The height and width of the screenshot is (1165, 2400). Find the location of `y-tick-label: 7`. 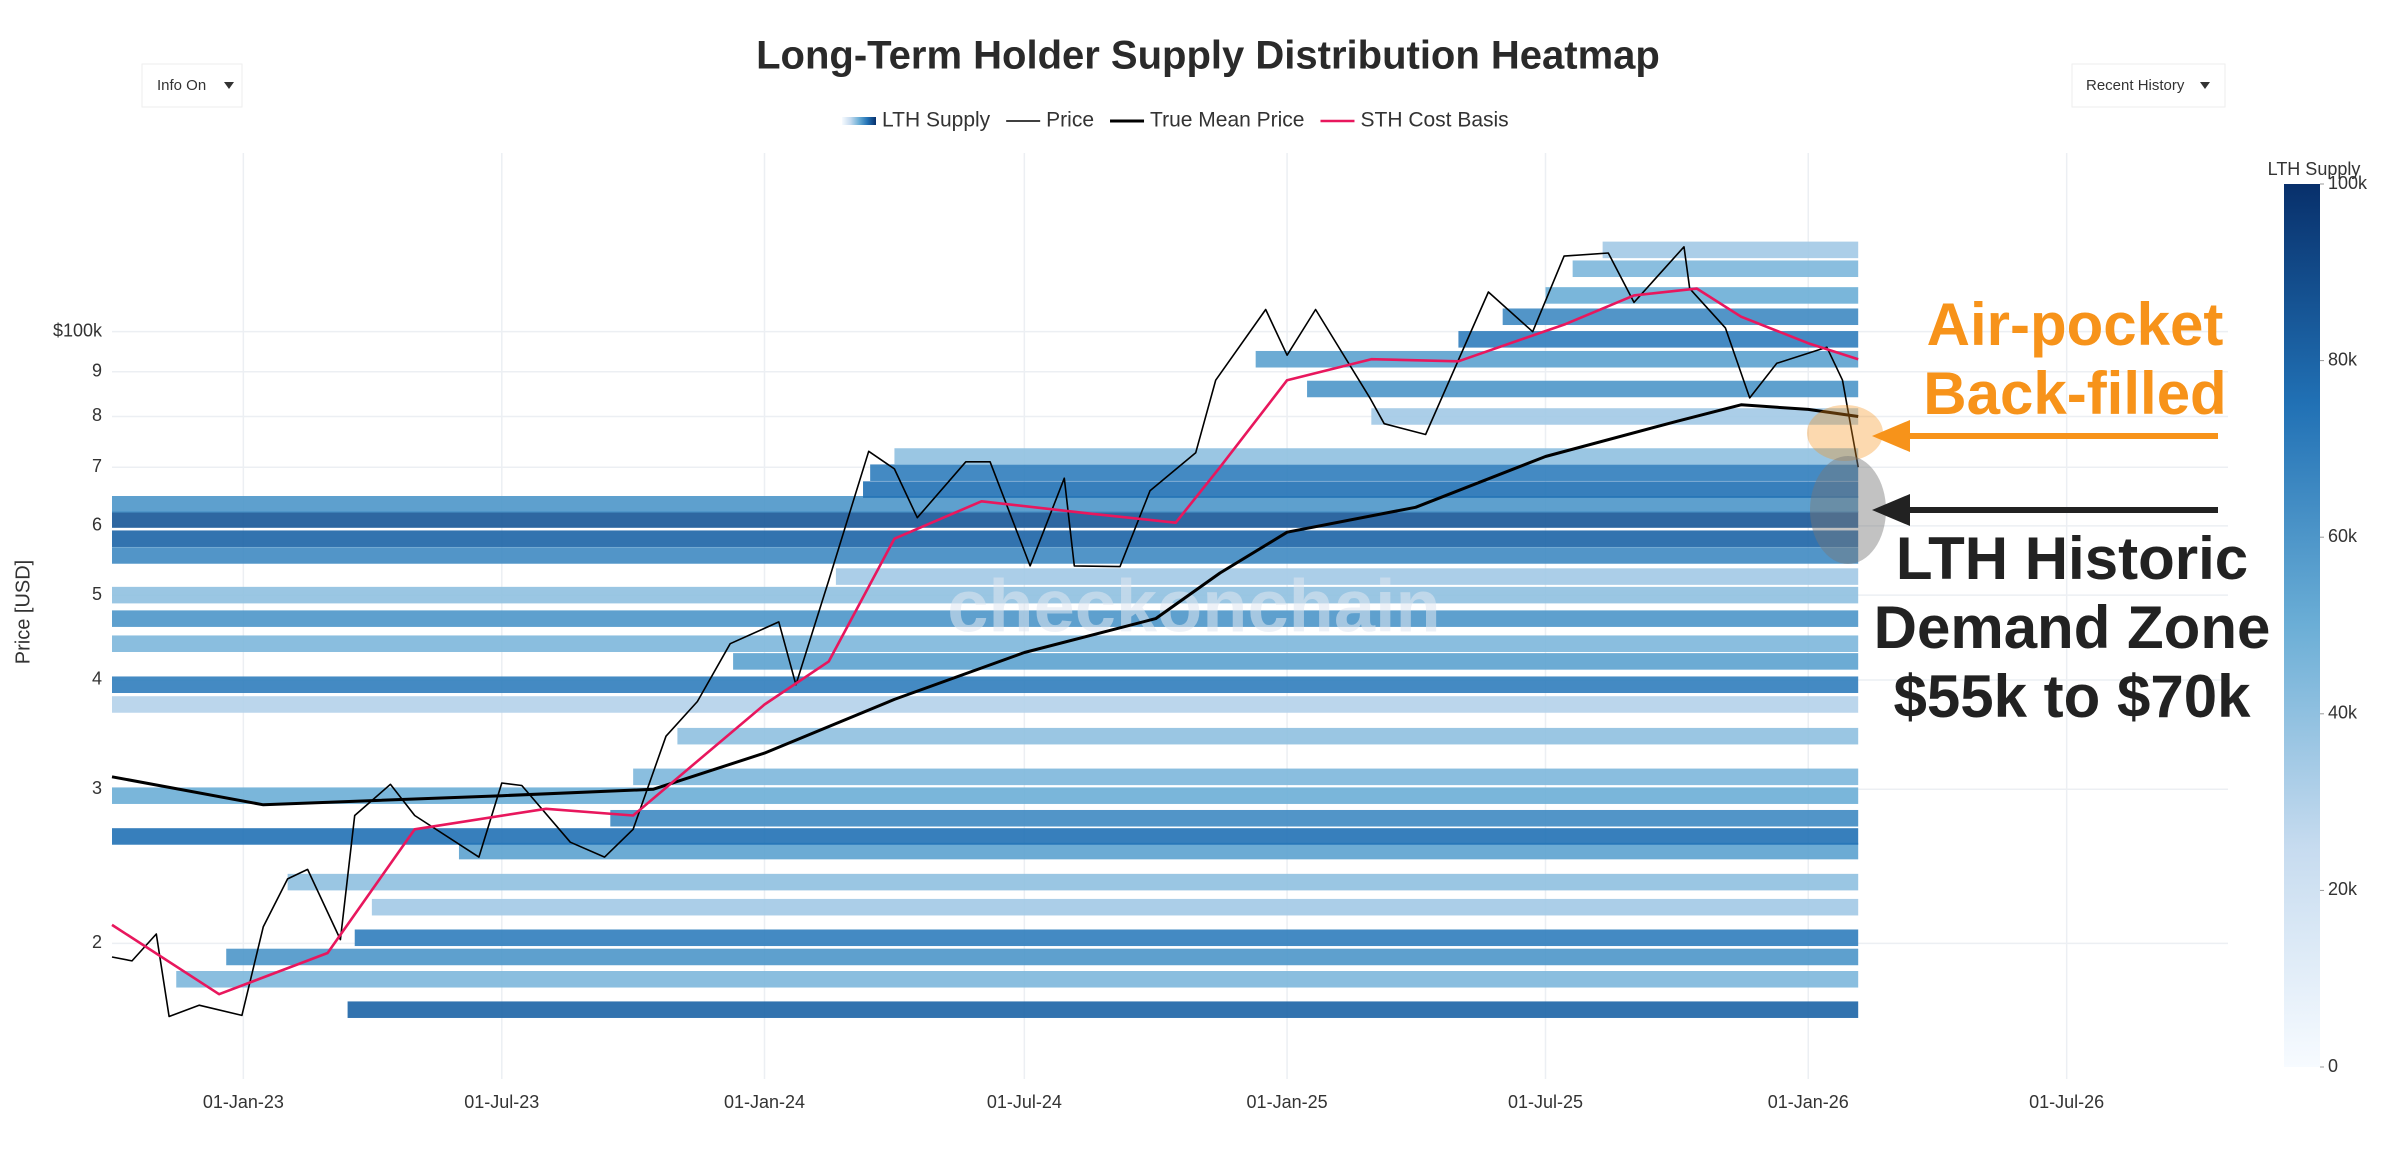

y-tick-label: 7 is located at coordinates (97, 466).